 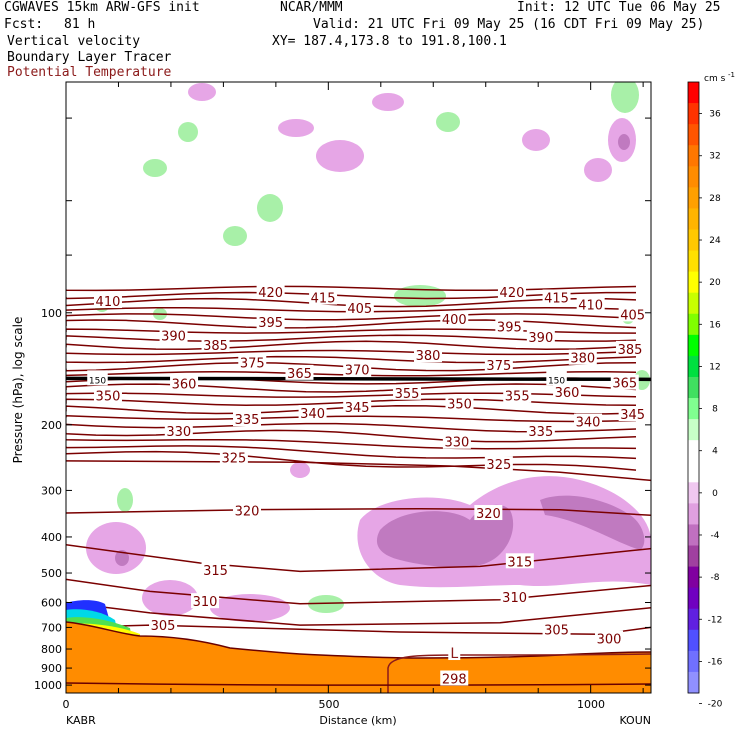 I want to click on theta-label: 365, so click(x=299, y=374).